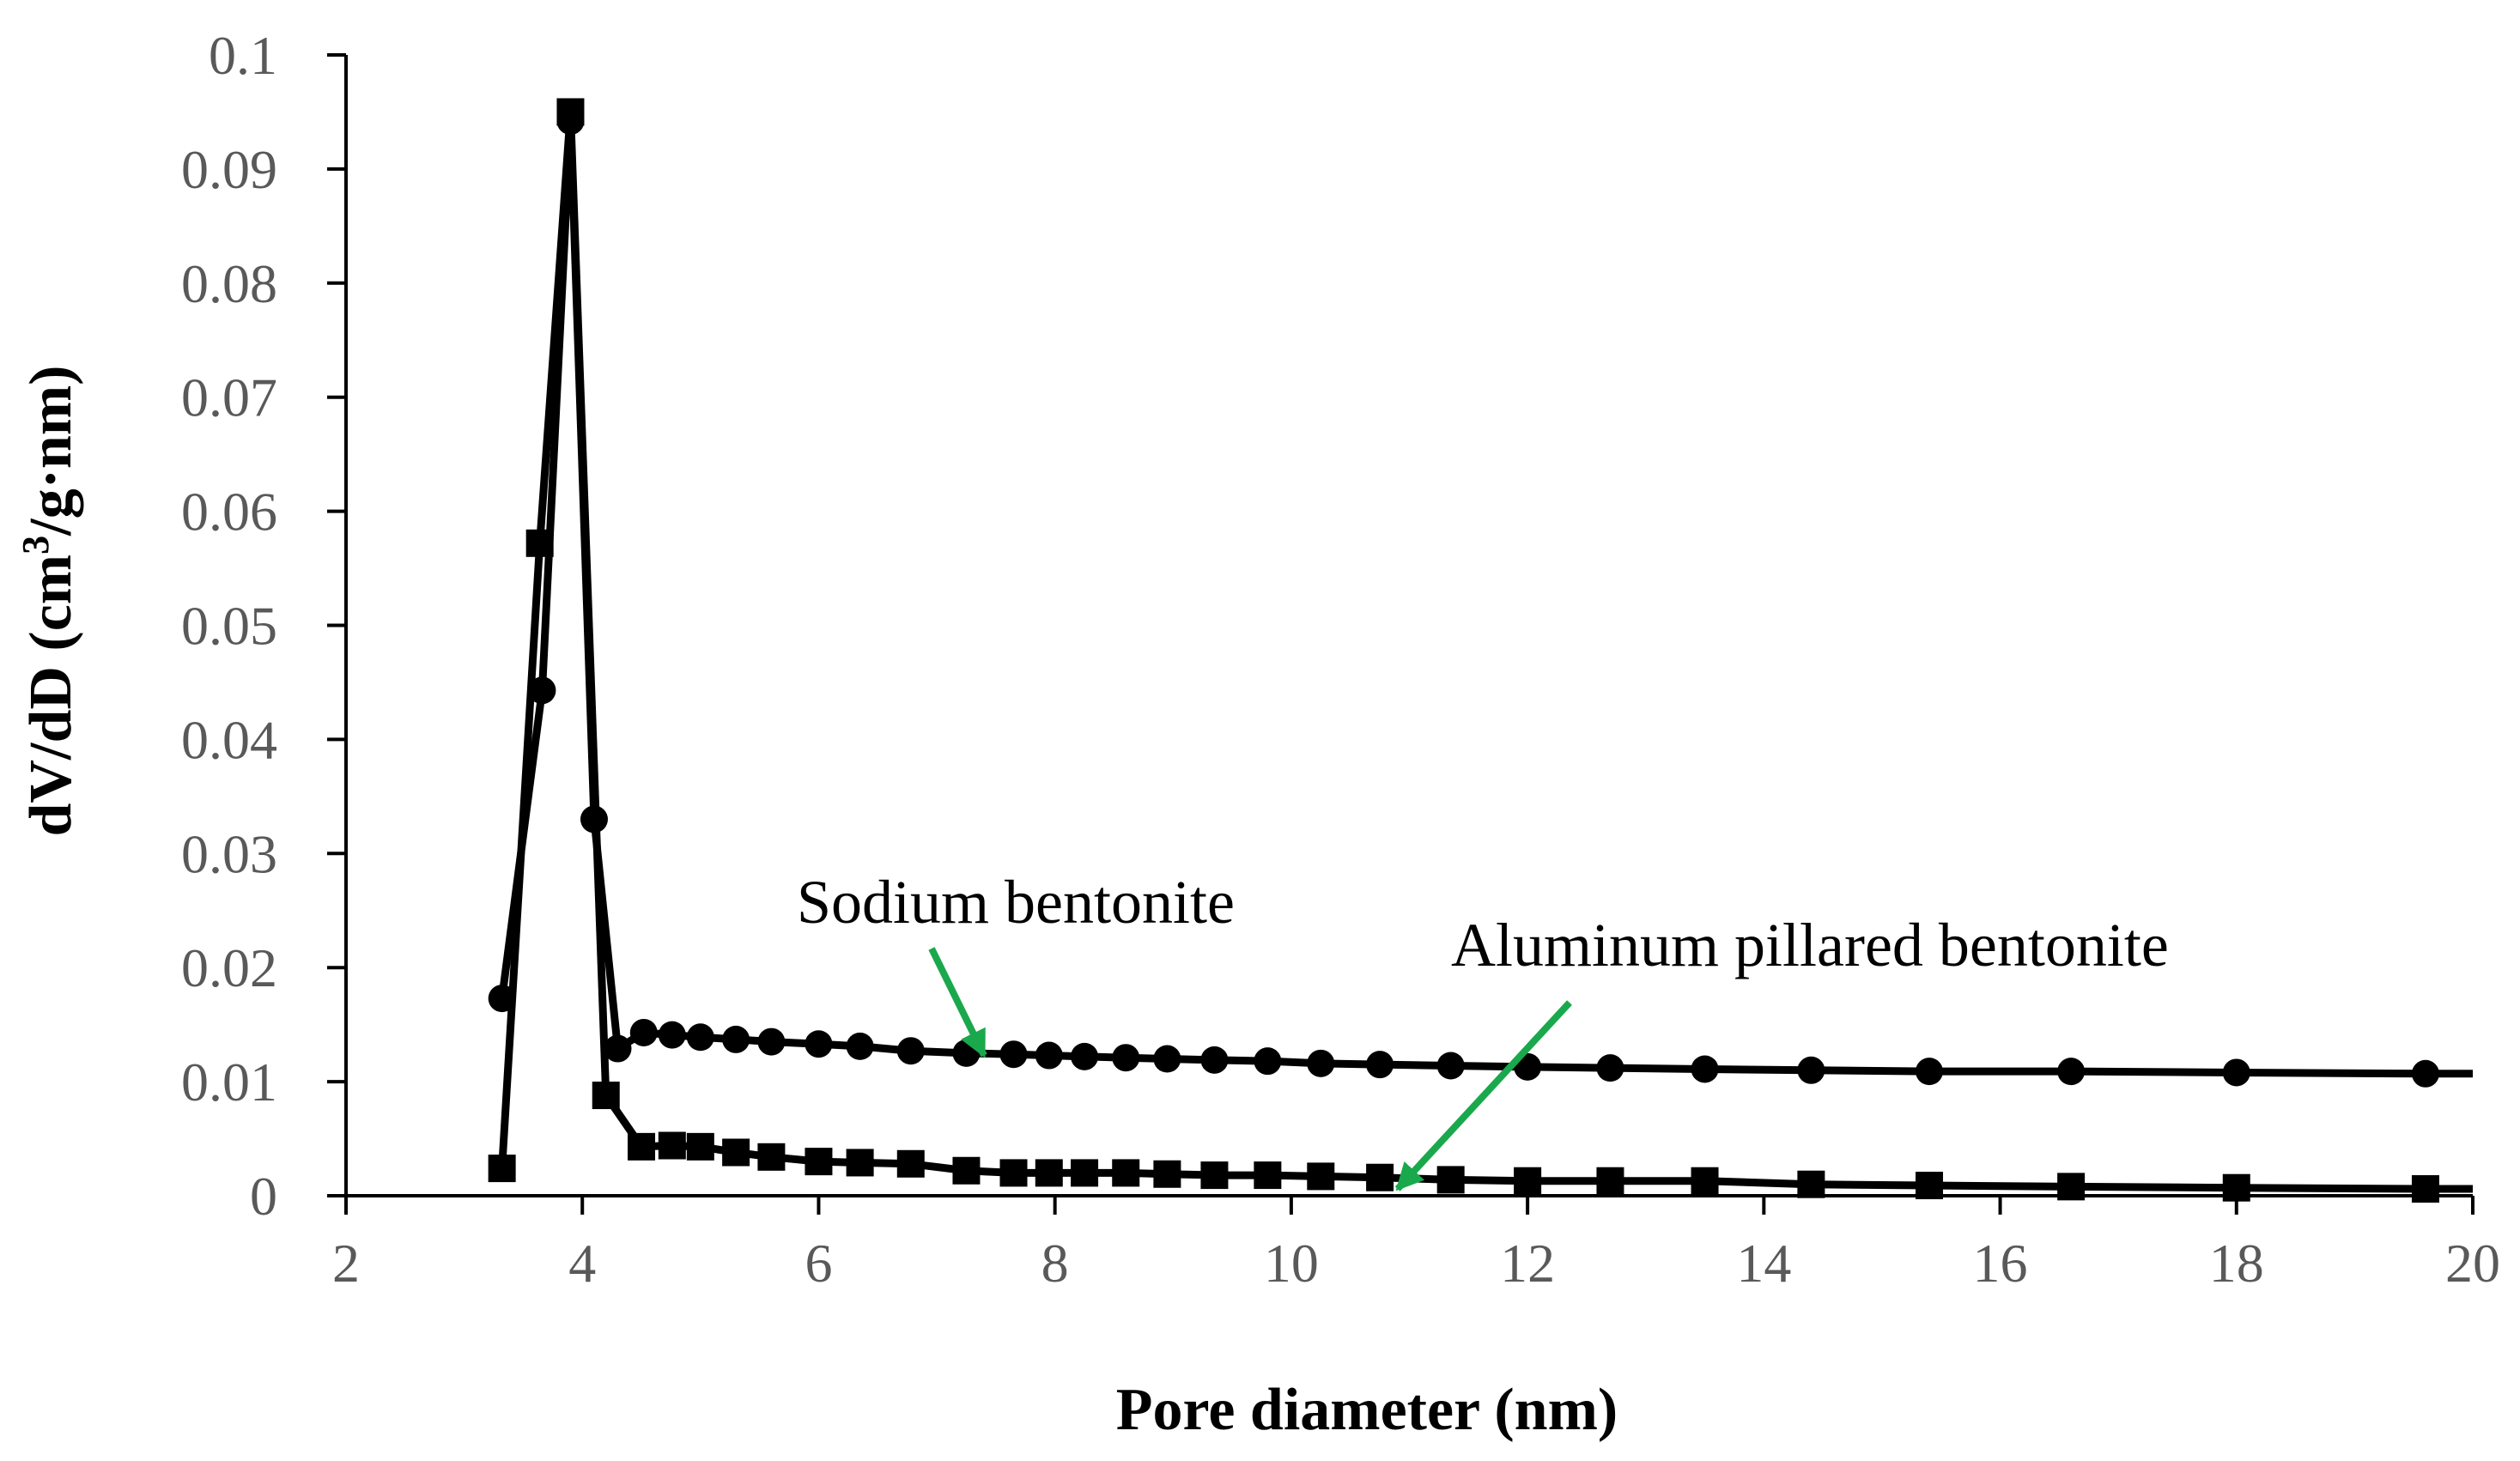  What do you see at coordinates (229, 853) in the screenshot?
I see `y-tick-label: 0.03` at bounding box center [229, 853].